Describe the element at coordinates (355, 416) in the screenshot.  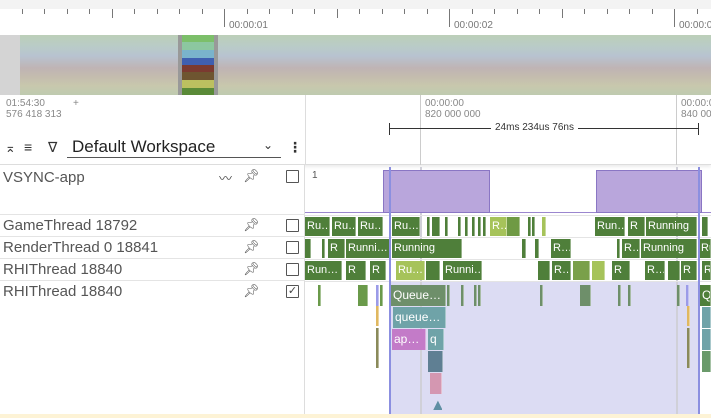
I see `bottom-panel-edge` at that location.